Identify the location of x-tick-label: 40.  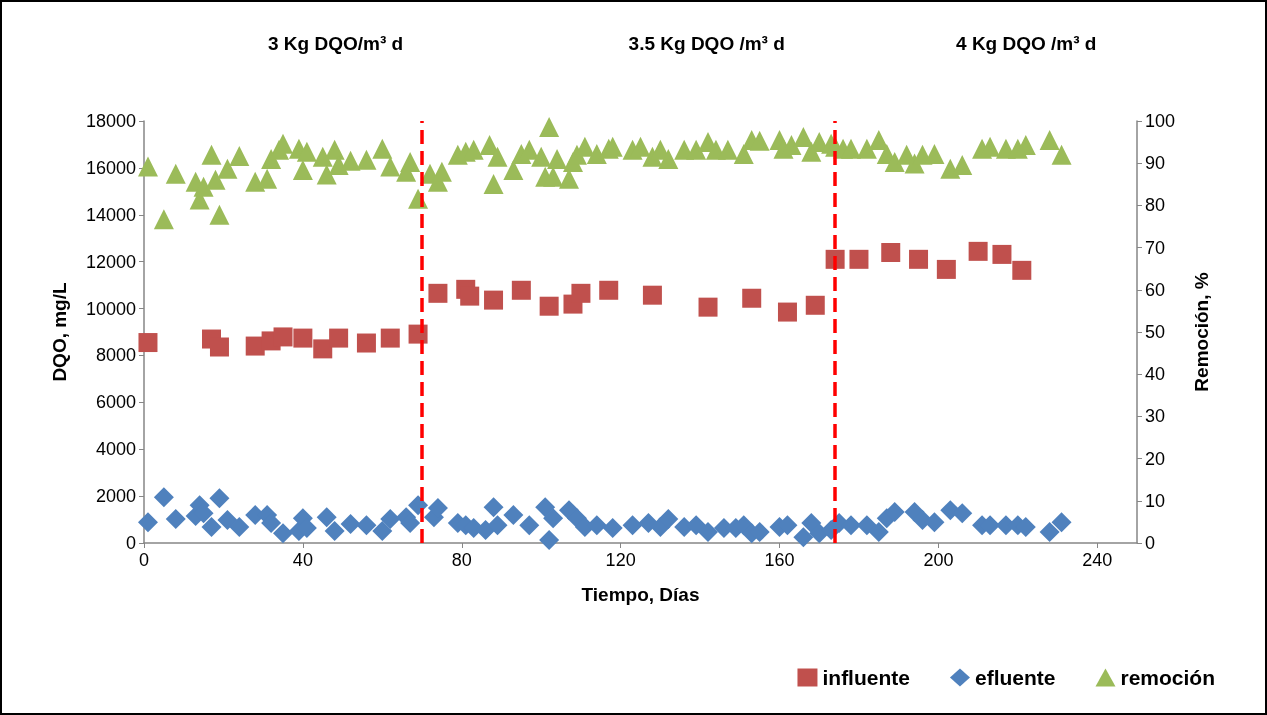
(302, 560).